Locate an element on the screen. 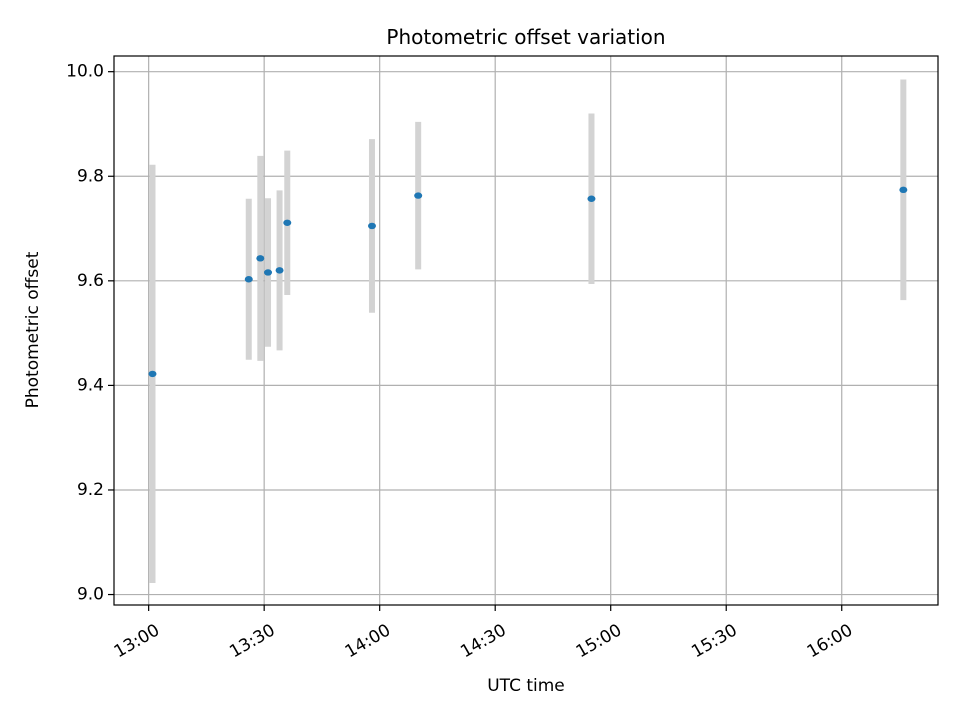  y-tick-label: 9.2 is located at coordinates (90, 490).